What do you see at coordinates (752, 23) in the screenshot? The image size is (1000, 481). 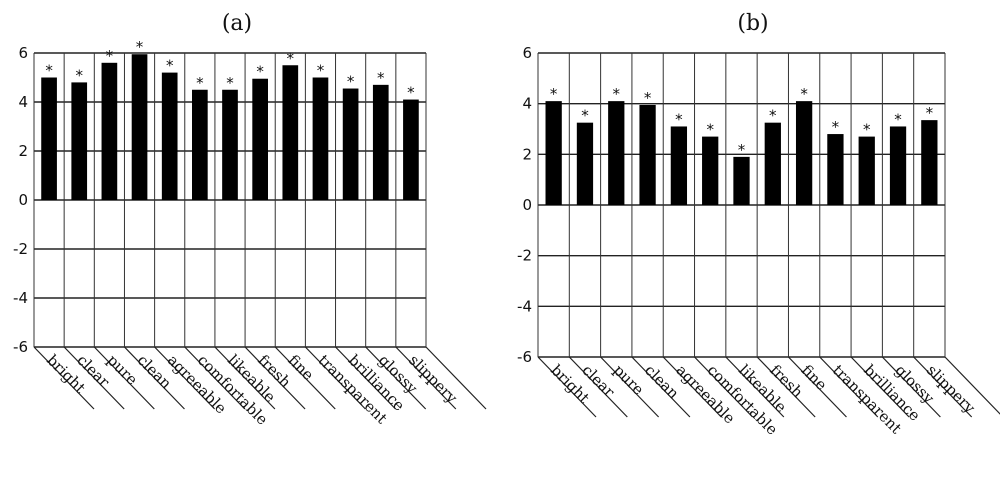 I see `chart-title: (b)` at bounding box center [752, 23].